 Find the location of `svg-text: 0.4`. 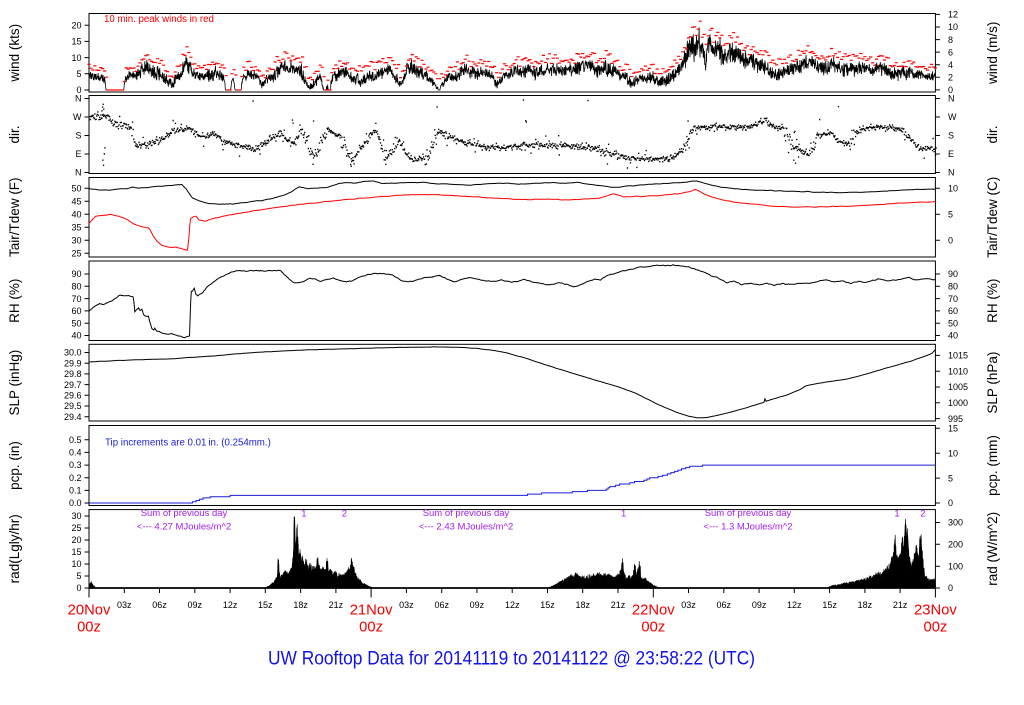

svg-text: 0.4 is located at coordinates (75, 453).